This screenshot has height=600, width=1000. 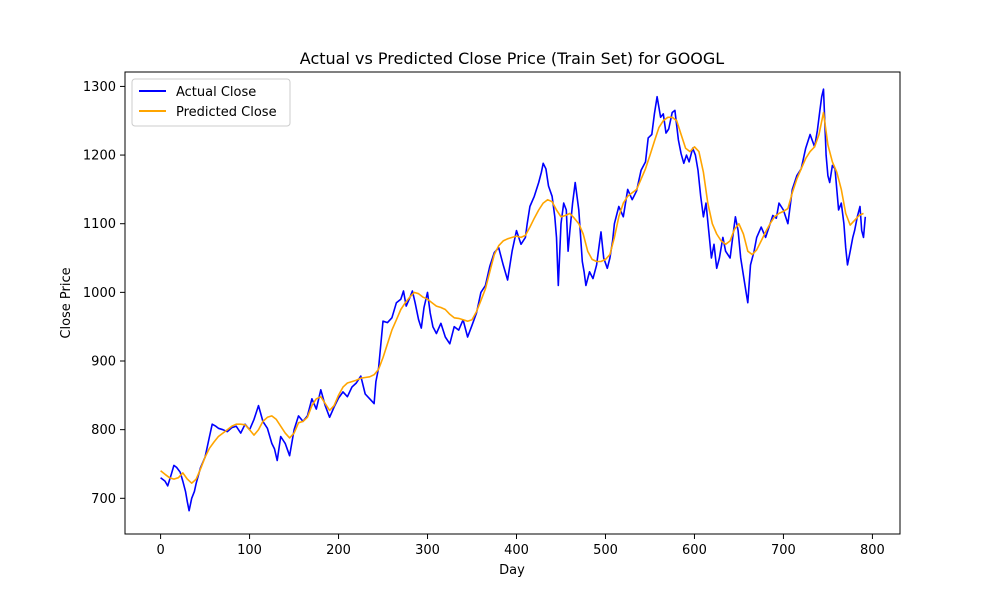 What do you see at coordinates (249, 550) in the screenshot?
I see `x-tick-label: 100` at bounding box center [249, 550].